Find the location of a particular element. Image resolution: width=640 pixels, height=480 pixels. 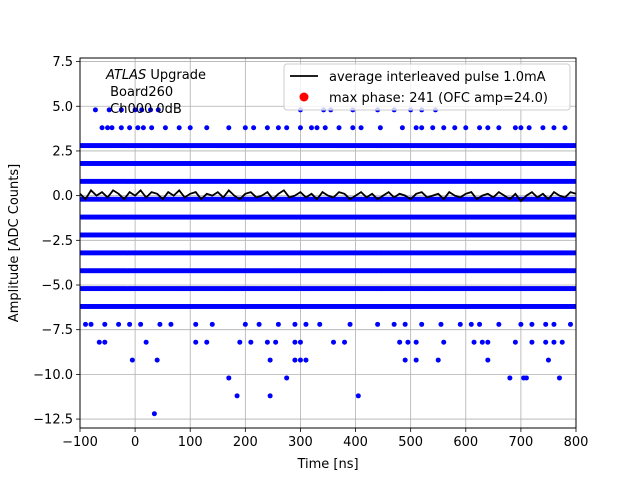

y-axis-ticks: −12.5 −10.0 −7.5 −5.0 −2.5 0.0 2.5 5.0 7.5 is located at coordinates (56, 241).